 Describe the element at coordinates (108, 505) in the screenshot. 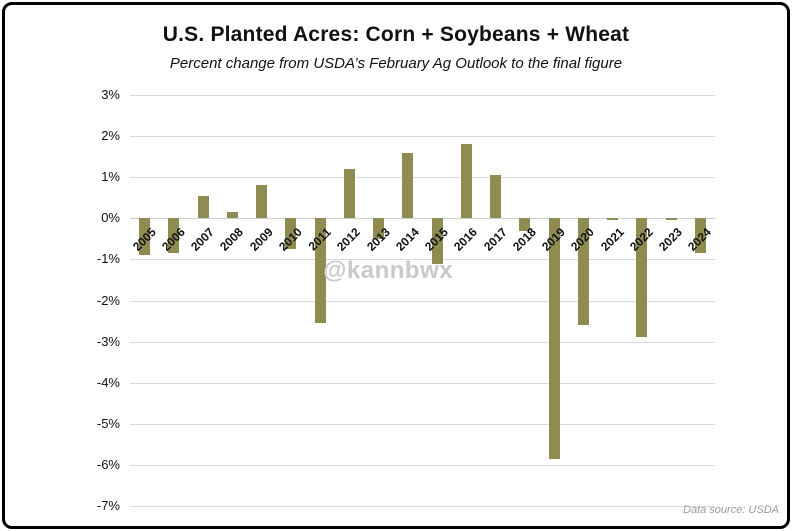

I see `y-tick-label: -7%` at that location.